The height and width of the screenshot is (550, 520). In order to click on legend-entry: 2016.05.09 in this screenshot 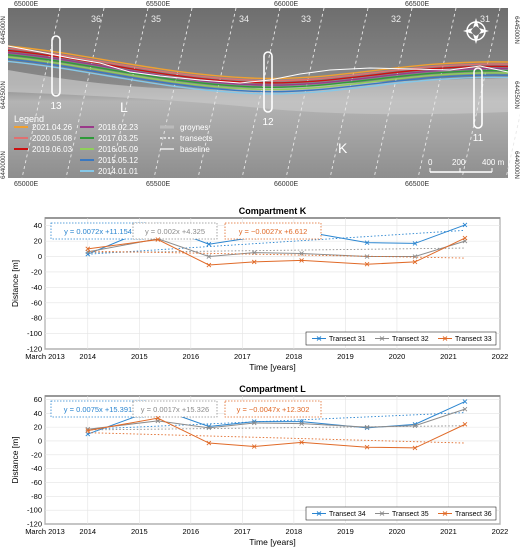, I will do `click(118, 149)`.